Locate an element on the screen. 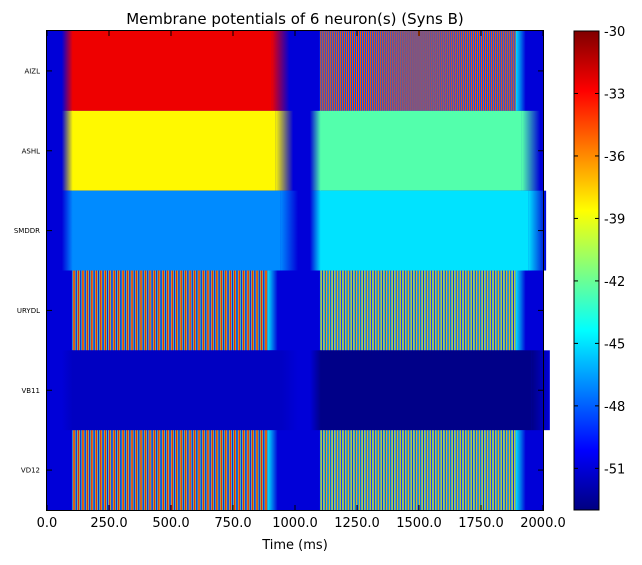 The image size is (642, 565). colorbar-tick-label: -33 is located at coordinates (614, 94).